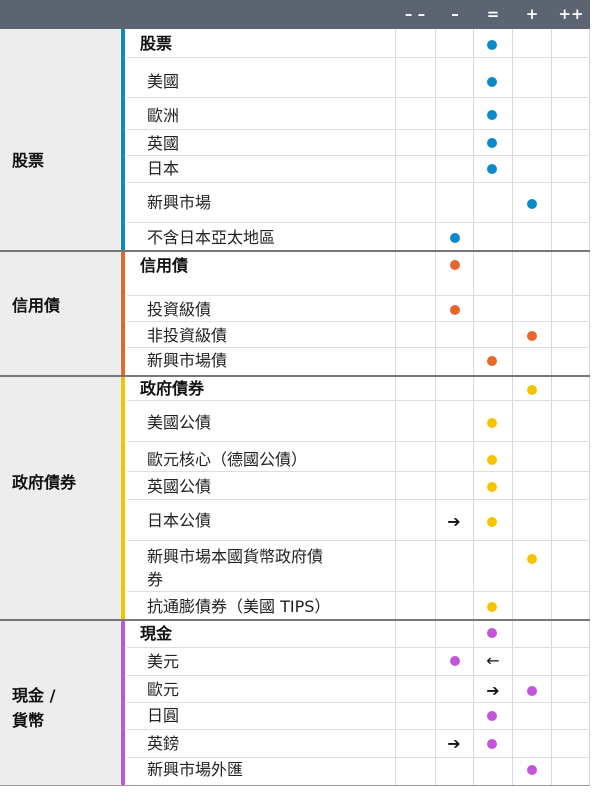 This screenshot has width=593, height=795. Describe the element at coordinates (492, 45) in the screenshot. I see `equity-dot` at that location.